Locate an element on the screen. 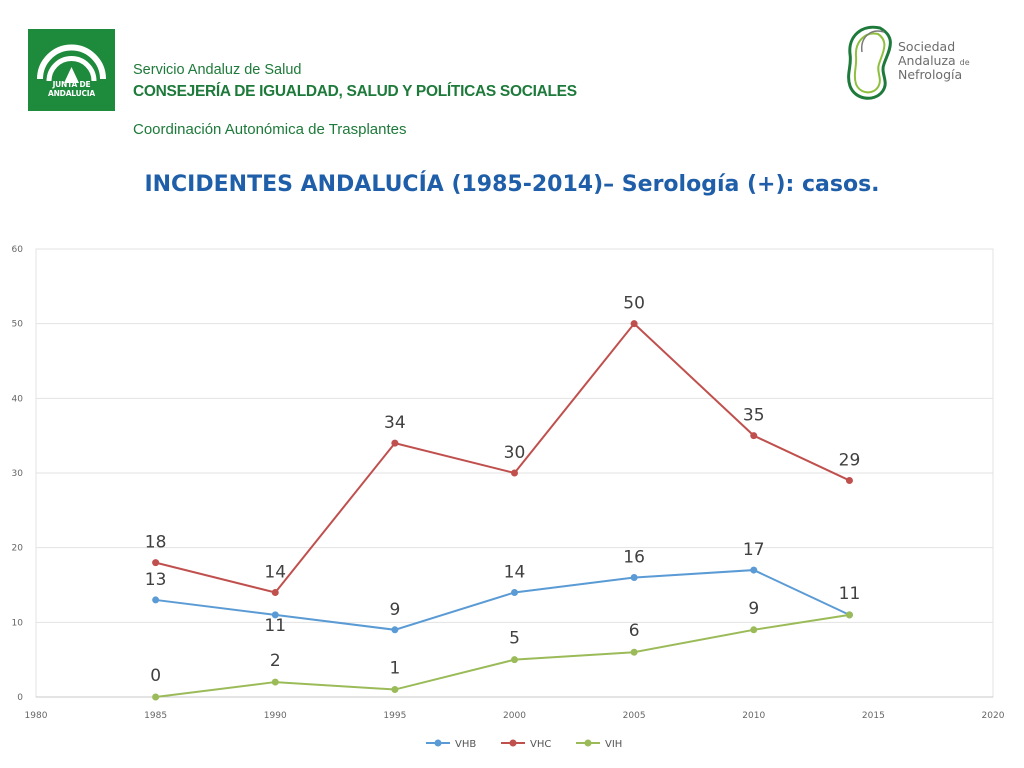 This screenshot has height=768, width=1024. data-label-vhb-1995: 9 is located at coordinates (394, 610).